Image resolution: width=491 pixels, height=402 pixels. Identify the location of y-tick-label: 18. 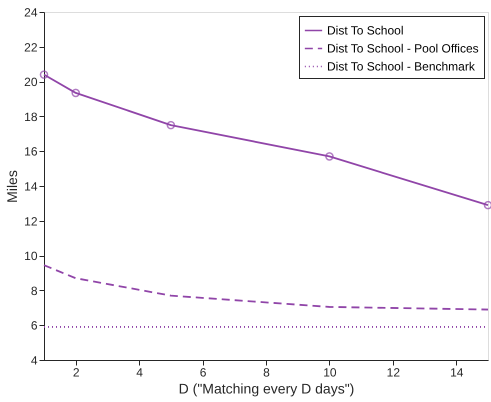
(31, 117).